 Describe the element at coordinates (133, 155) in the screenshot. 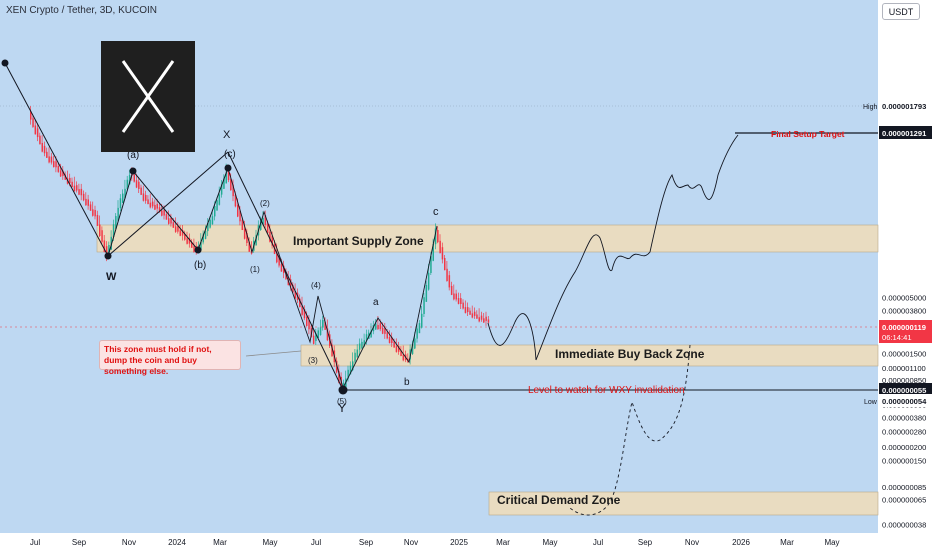

I see `wave-label: (a)` at that location.